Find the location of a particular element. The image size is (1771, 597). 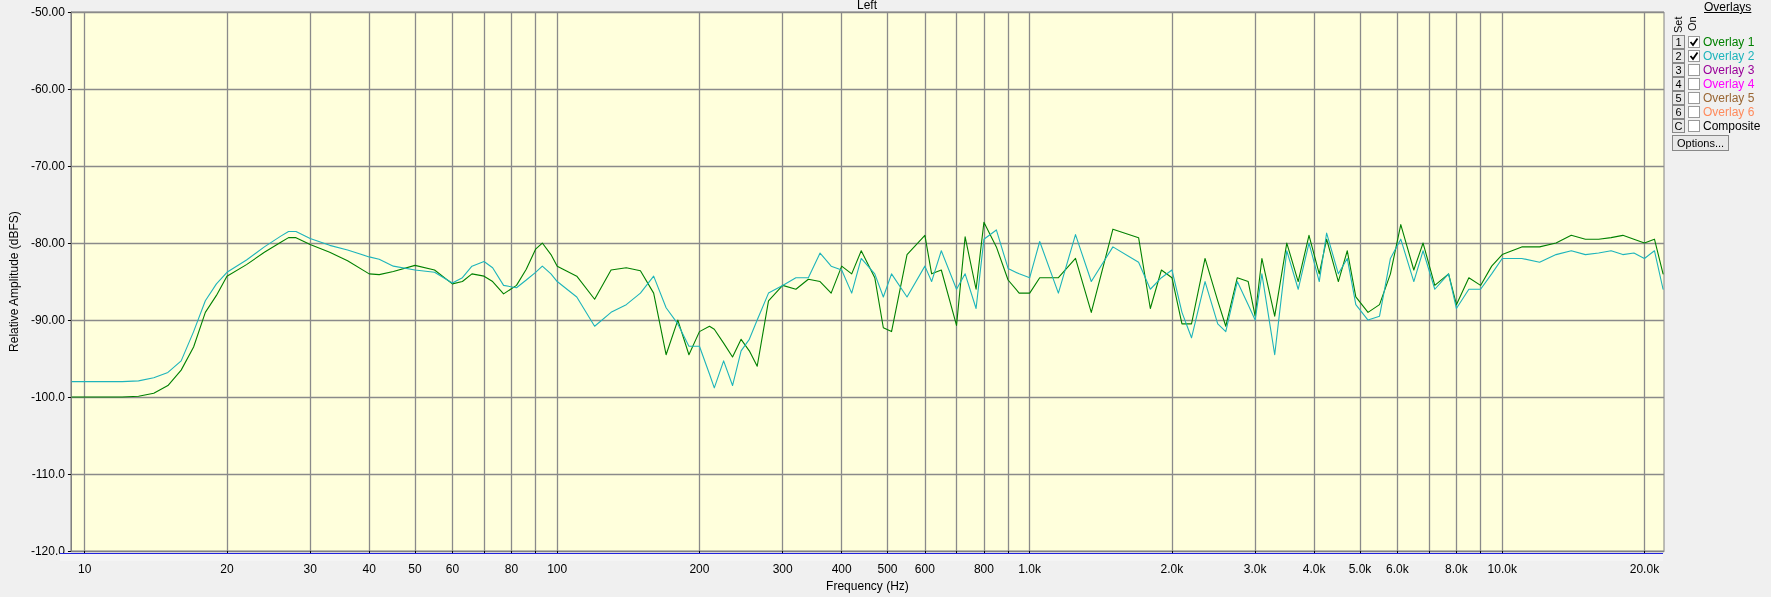

y-tick-label: -70.00 is located at coordinates (48, 166).